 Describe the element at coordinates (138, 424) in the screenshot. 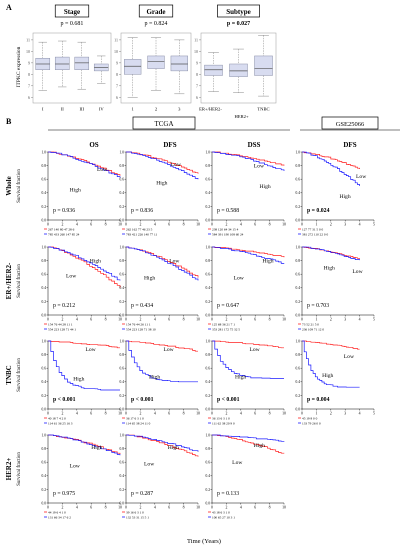

I see `risk-row-high: 114 65 38 24 11 0` at that location.